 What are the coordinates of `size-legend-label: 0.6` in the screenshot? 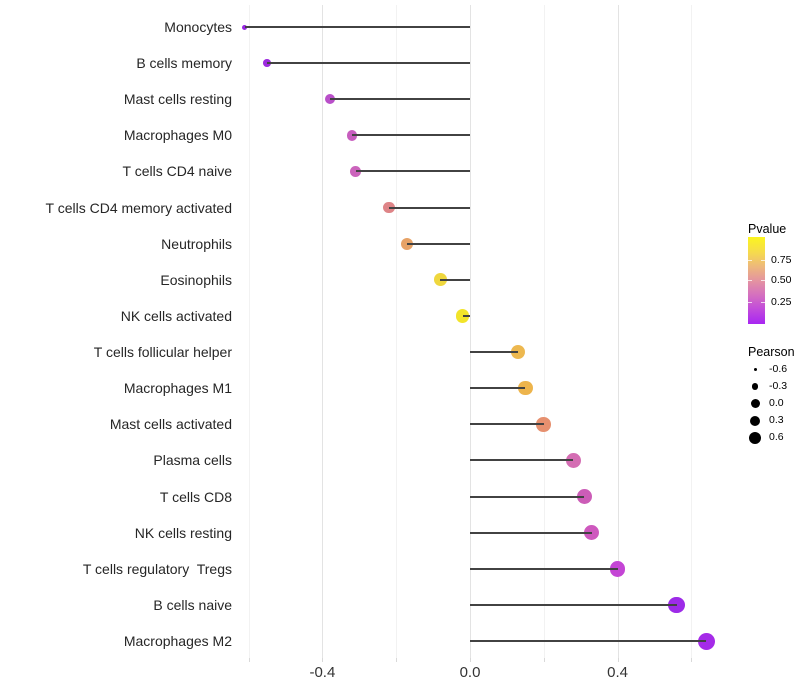 It's located at (776, 437).